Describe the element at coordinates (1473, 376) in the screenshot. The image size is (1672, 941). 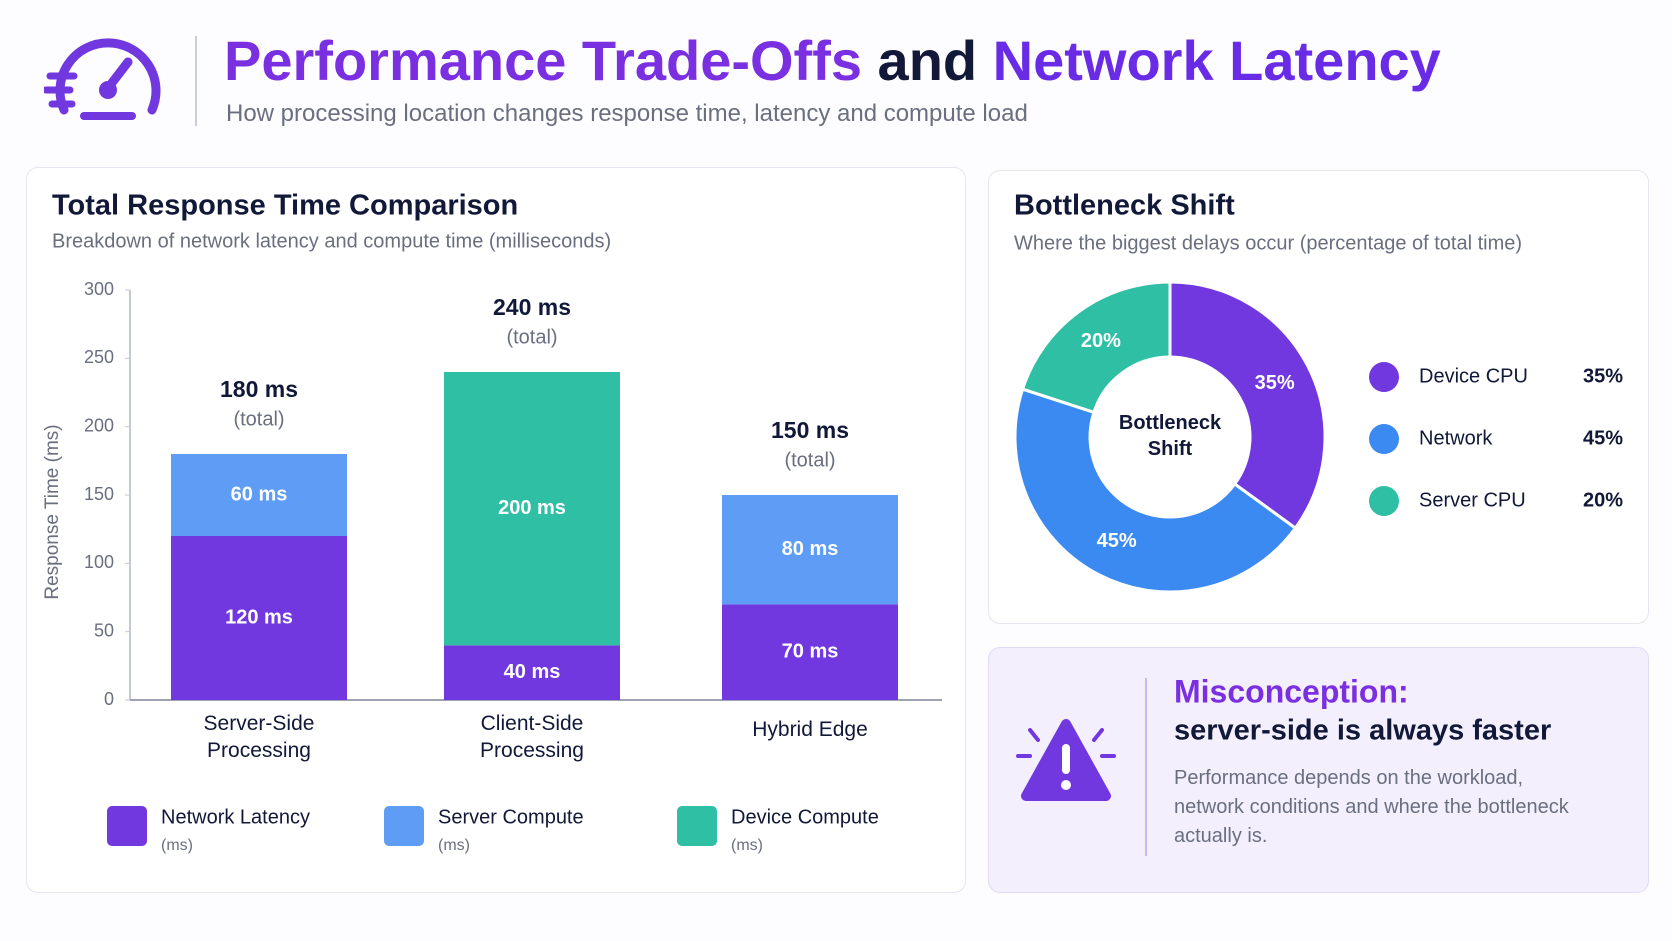
I see `legend-label: Device CPU` at that location.